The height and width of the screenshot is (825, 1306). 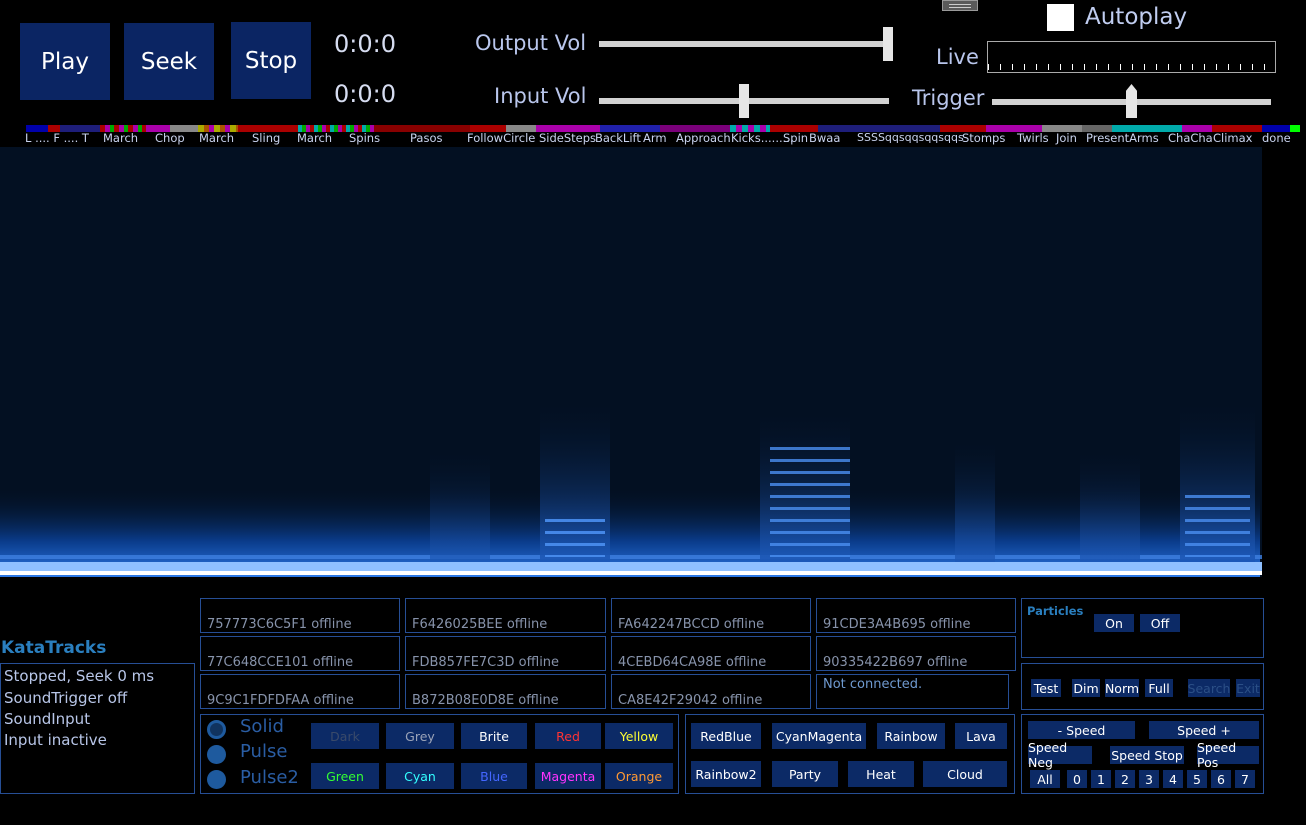 What do you see at coordinates (1045, 779) in the screenshot?
I see `speed-all-button: All` at bounding box center [1045, 779].